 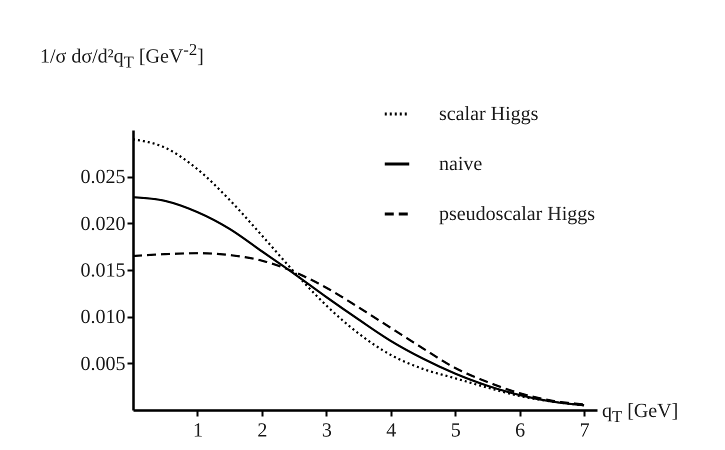 I want to click on x-tick-label: 2, so click(x=262, y=431).